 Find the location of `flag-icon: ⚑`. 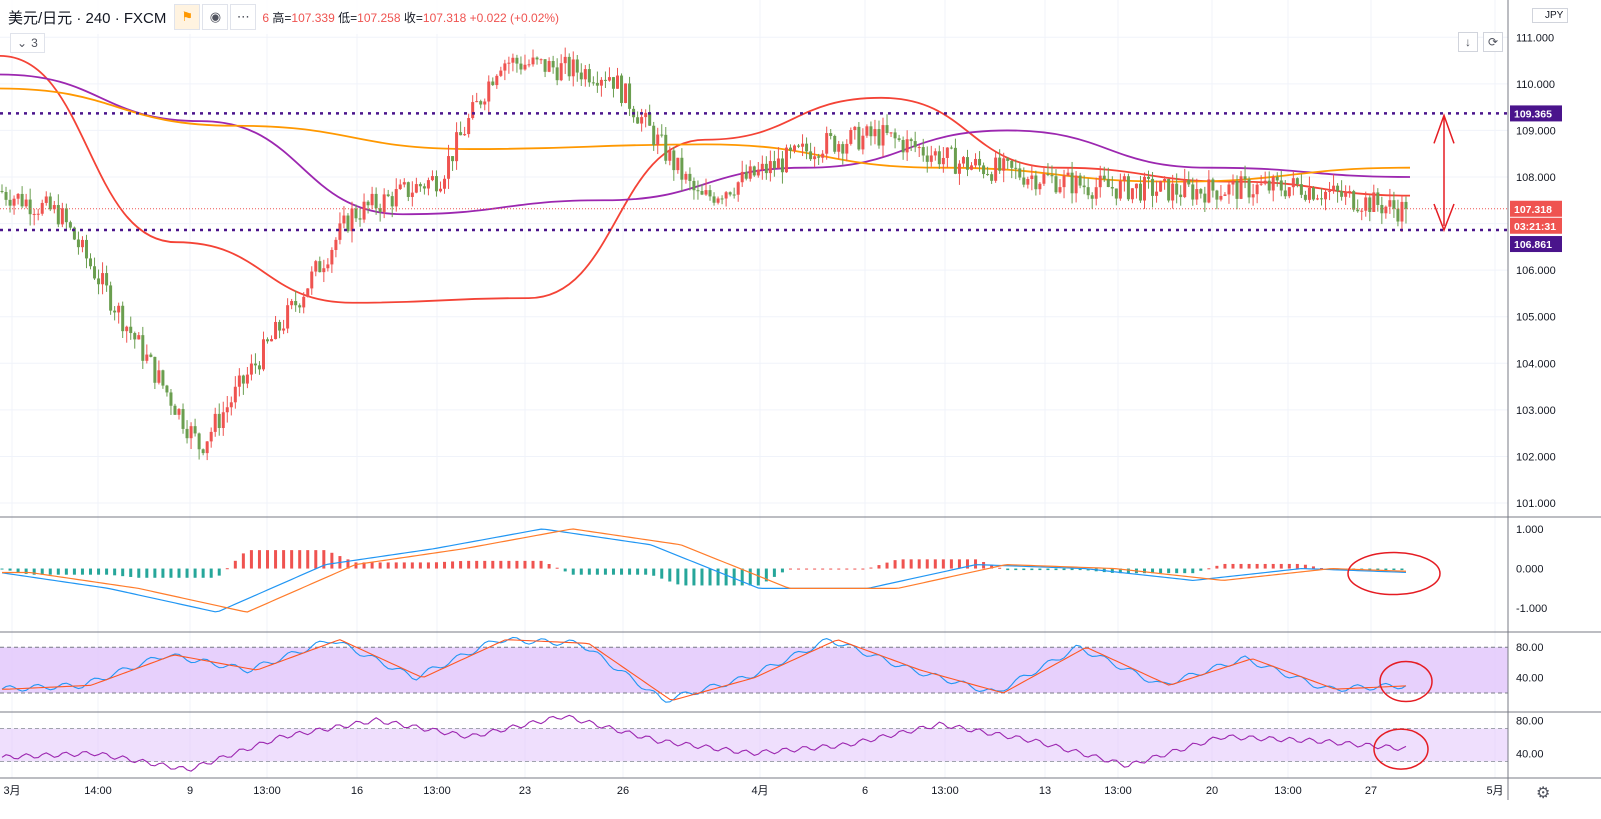

flag-icon: ⚑ is located at coordinates (187, 17).